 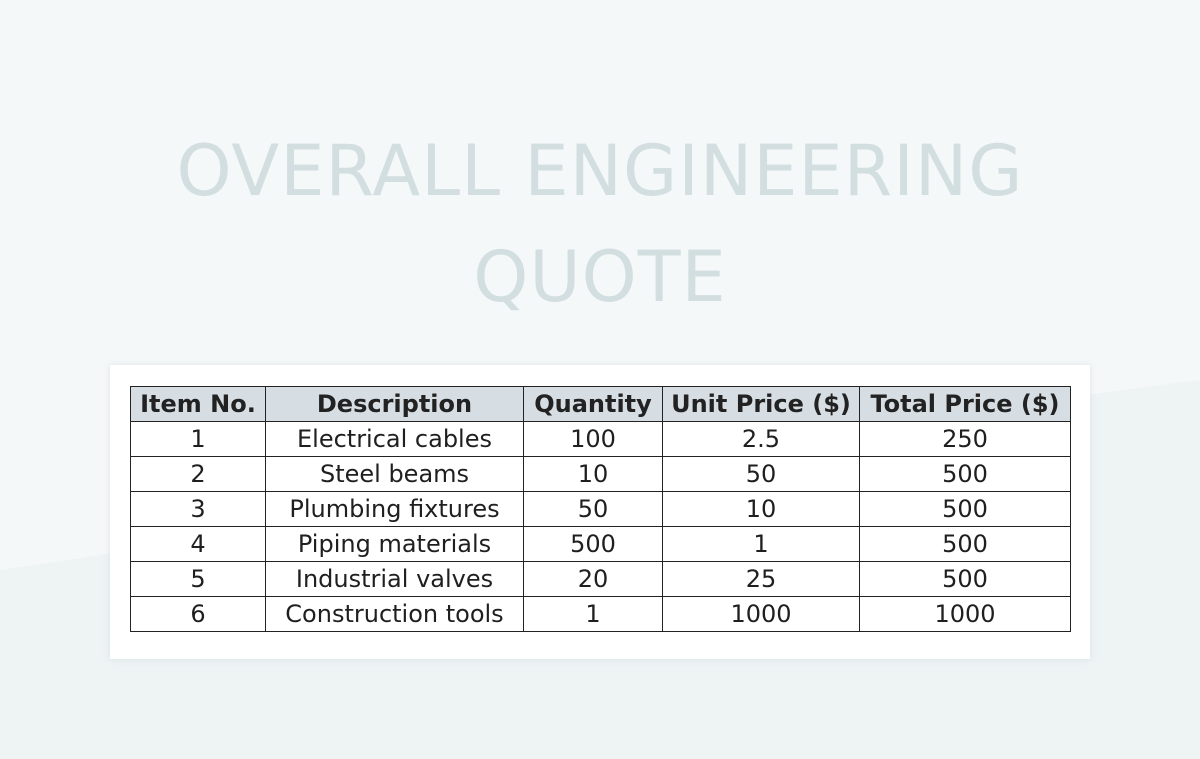 What do you see at coordinates (593, 404) in the screenshot?
I see `header-quantity: Quantity` at bounding box center [593, 404].